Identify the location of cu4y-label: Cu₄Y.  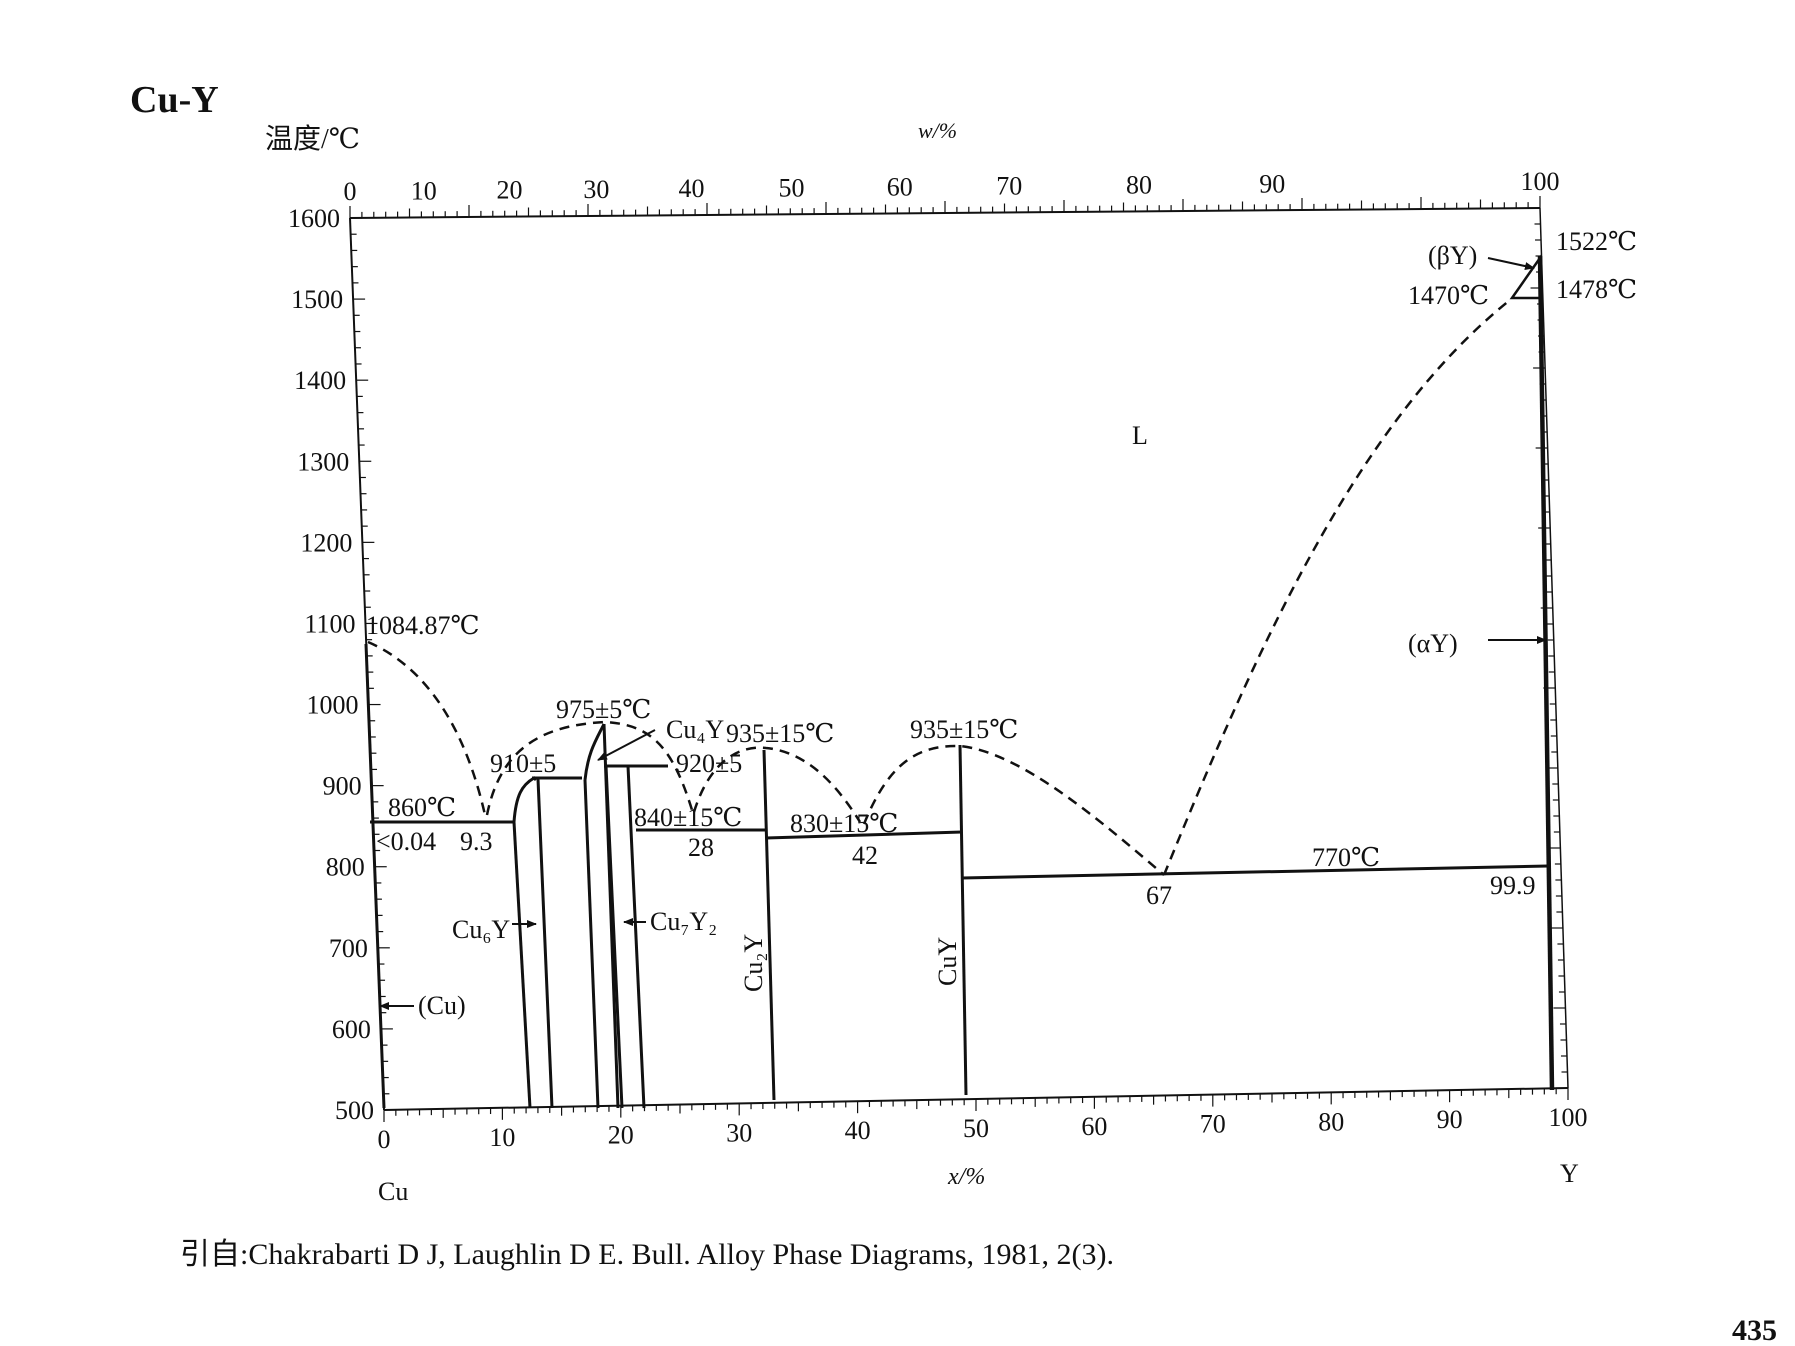
(695, 729).